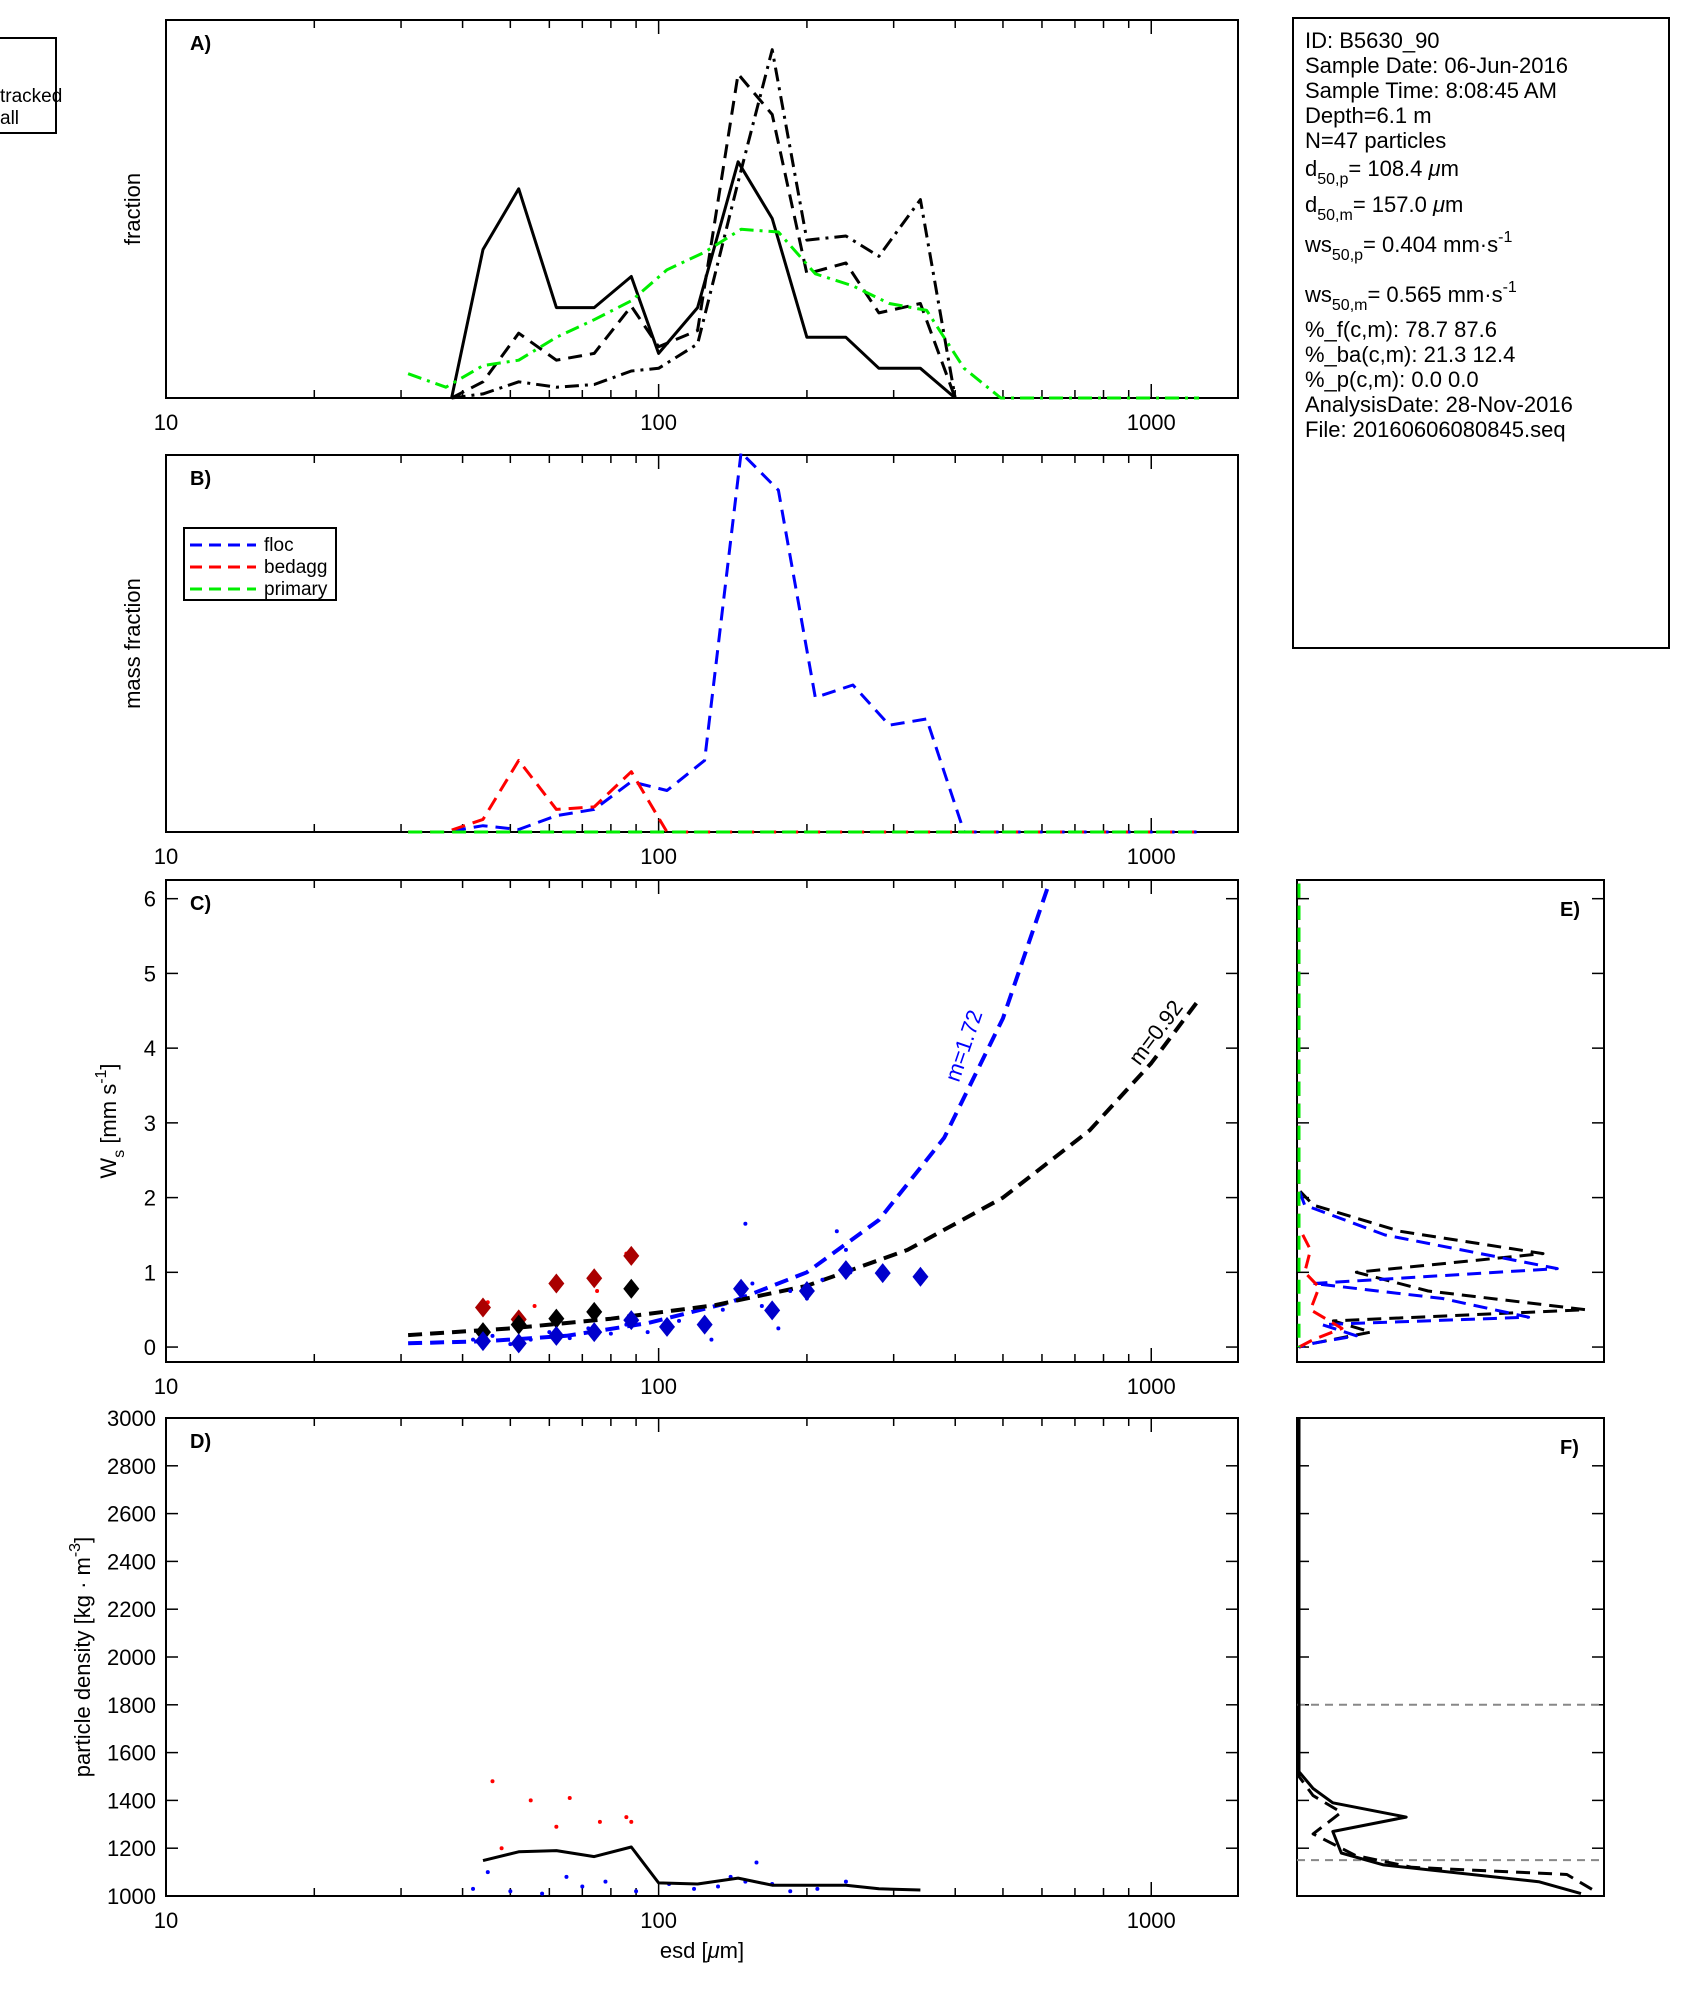  I want to click on y-axis-label-part: particle density [kg · m, so click(82, 1667).